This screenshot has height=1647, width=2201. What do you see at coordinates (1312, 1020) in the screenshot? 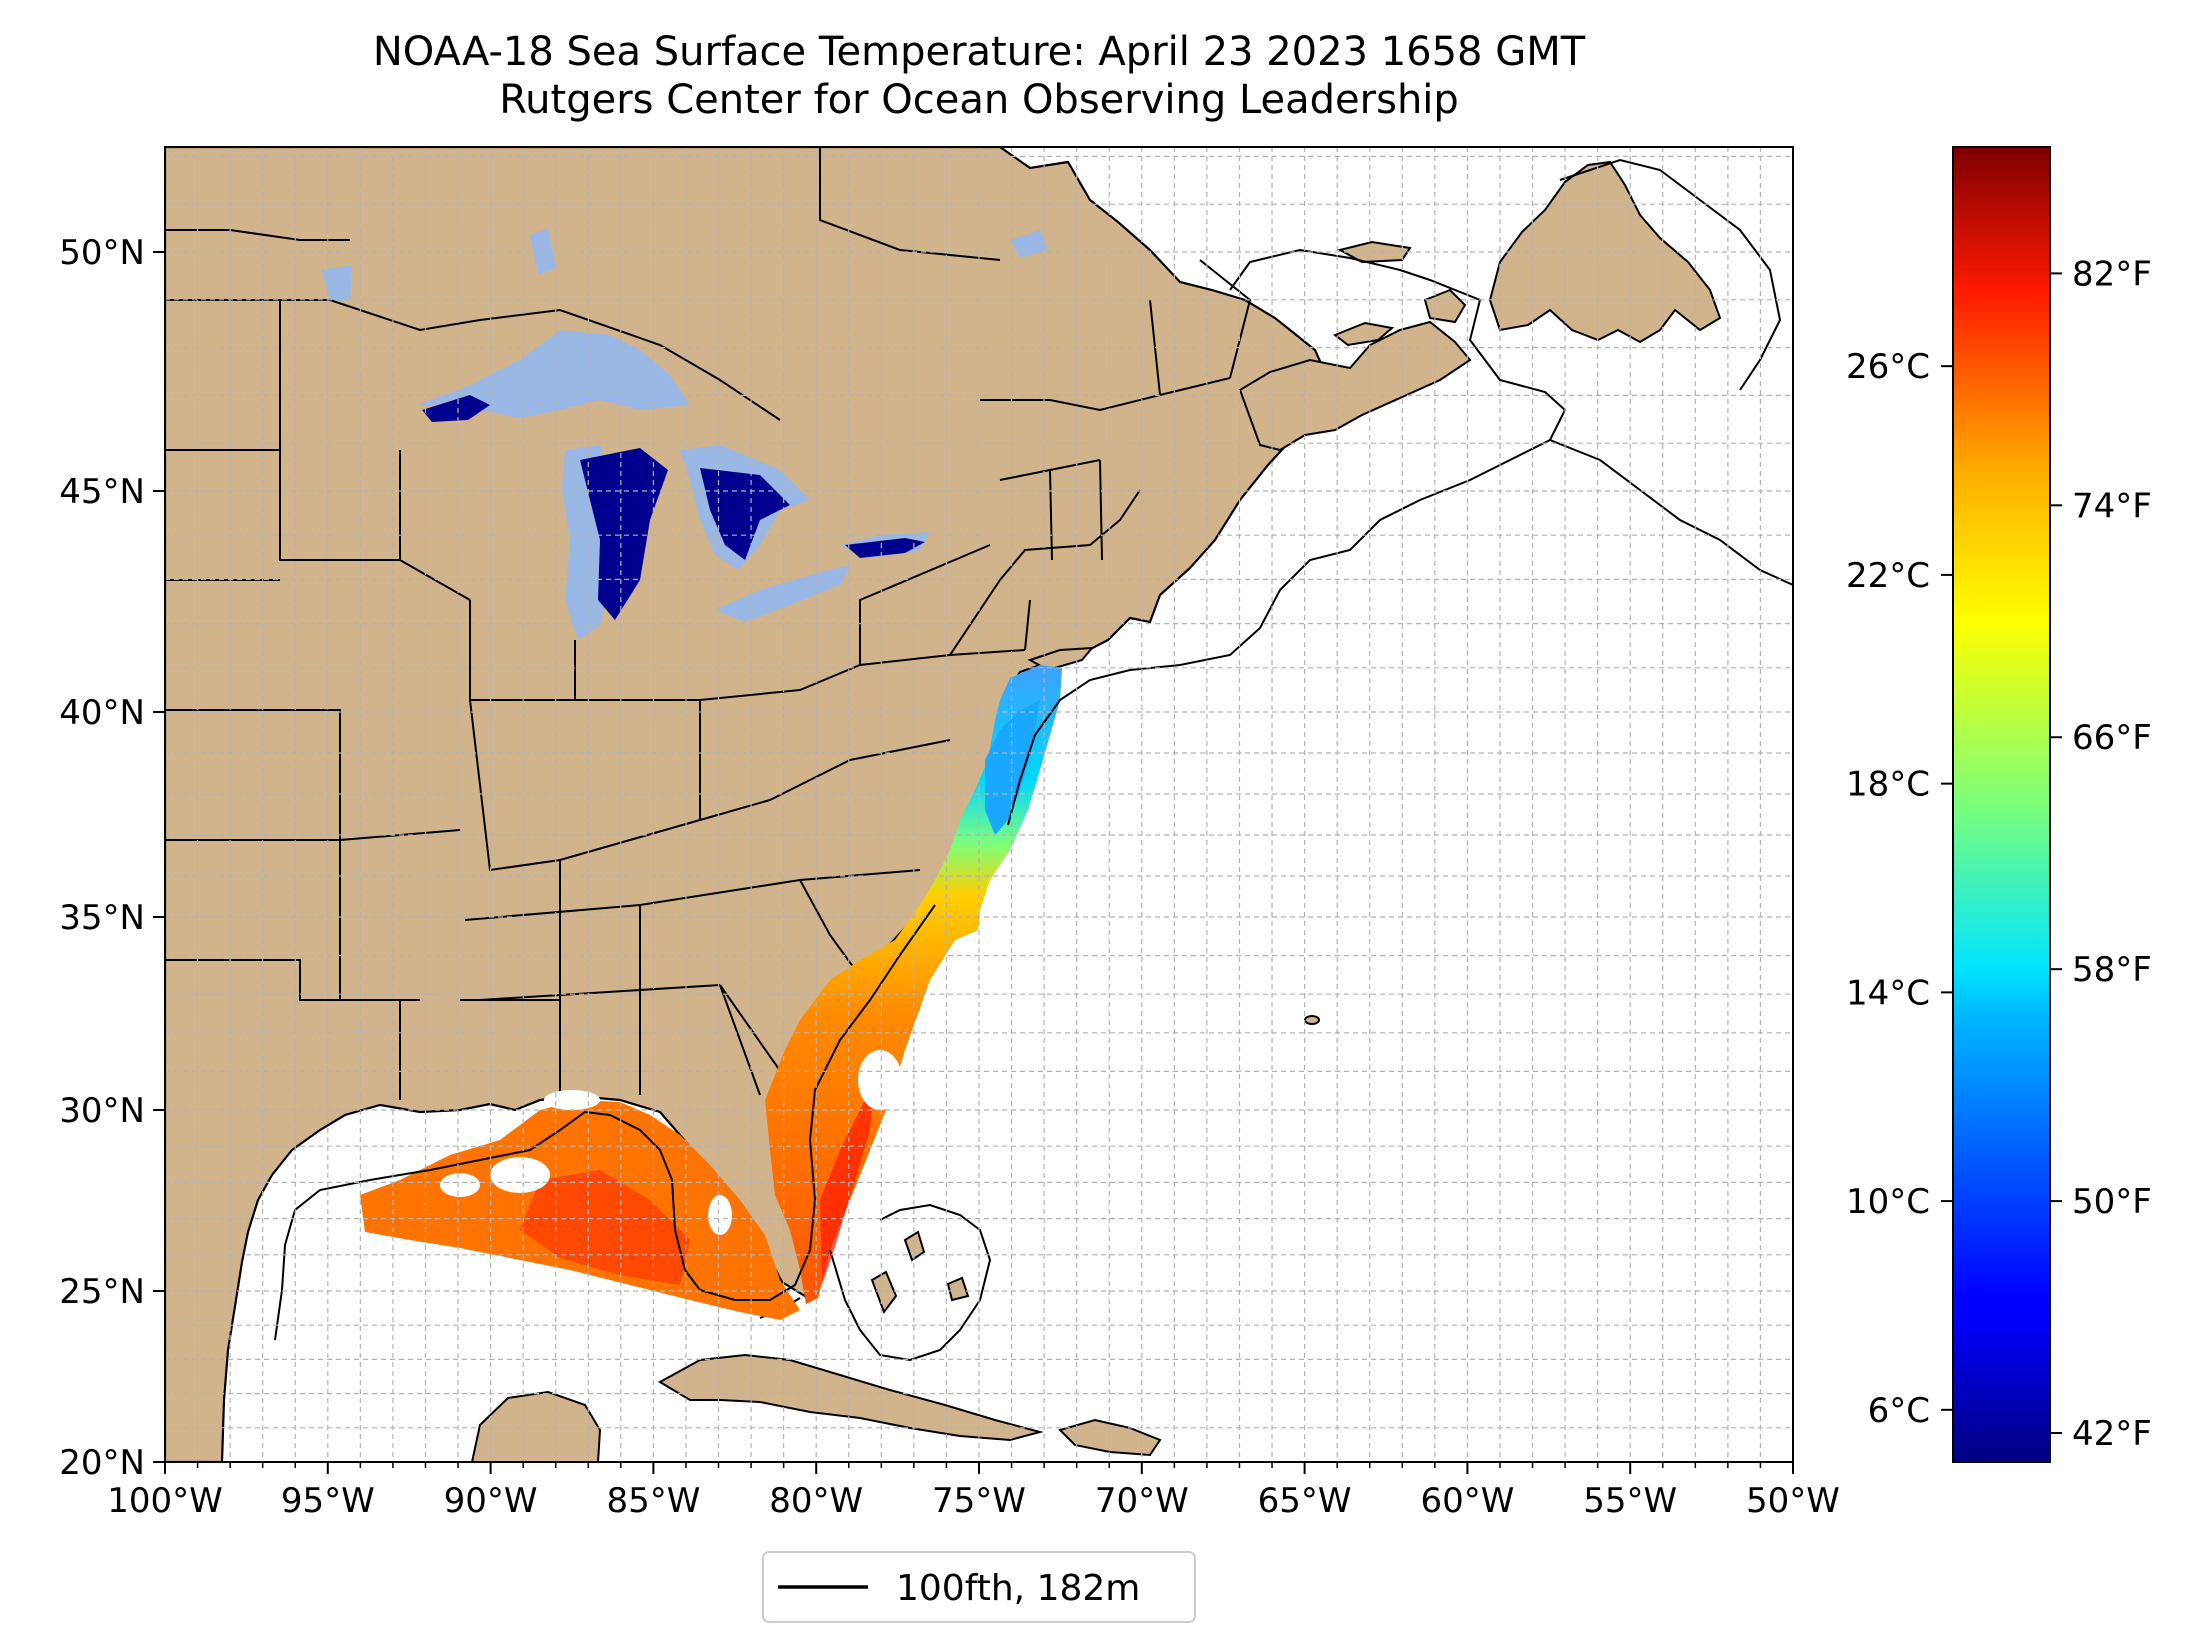
I see `land-bermuda` at bounding box center [1312, 1020].